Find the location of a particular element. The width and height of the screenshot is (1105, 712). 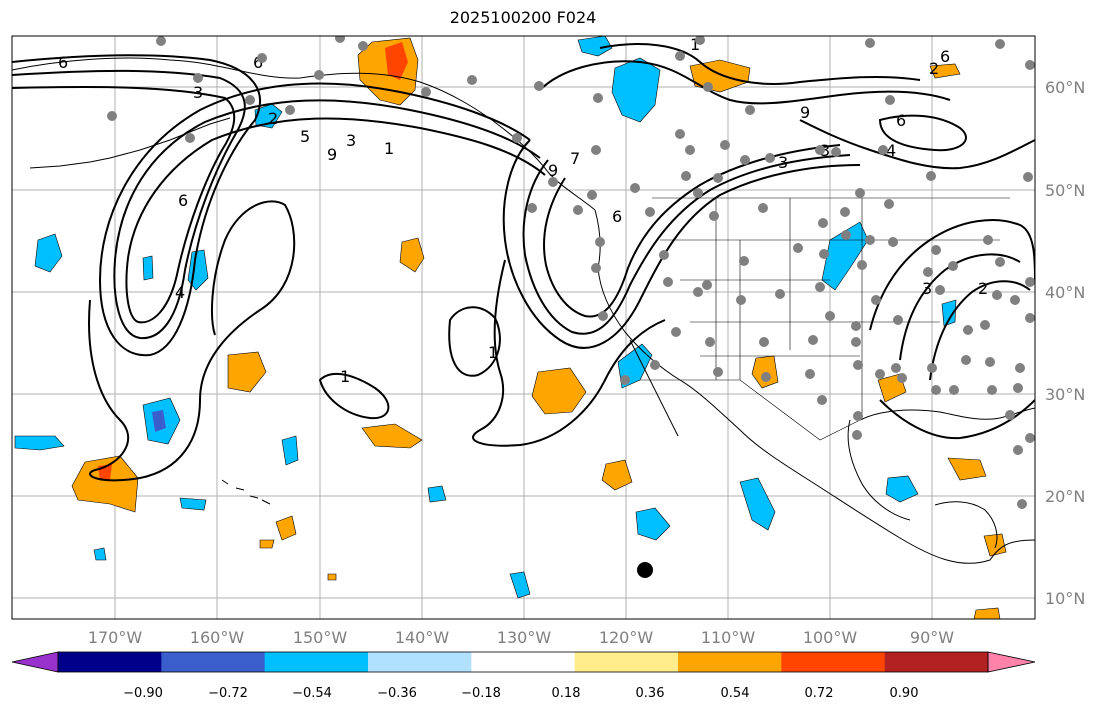

lat-tick-label: 40°N is located at coordinates (1065, 292).